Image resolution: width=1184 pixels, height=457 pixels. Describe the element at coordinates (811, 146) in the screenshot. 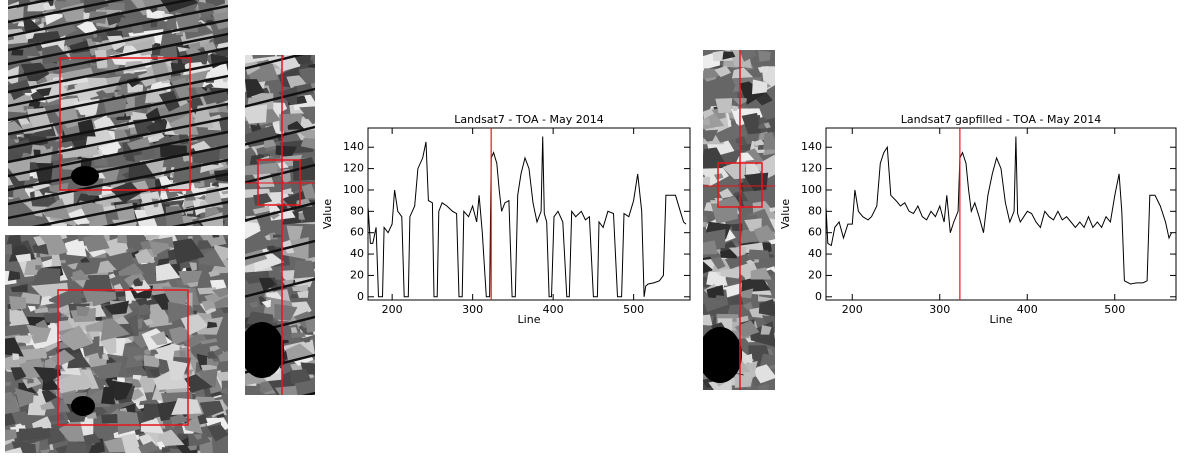

I see `y-tick-label: 140` at that location.